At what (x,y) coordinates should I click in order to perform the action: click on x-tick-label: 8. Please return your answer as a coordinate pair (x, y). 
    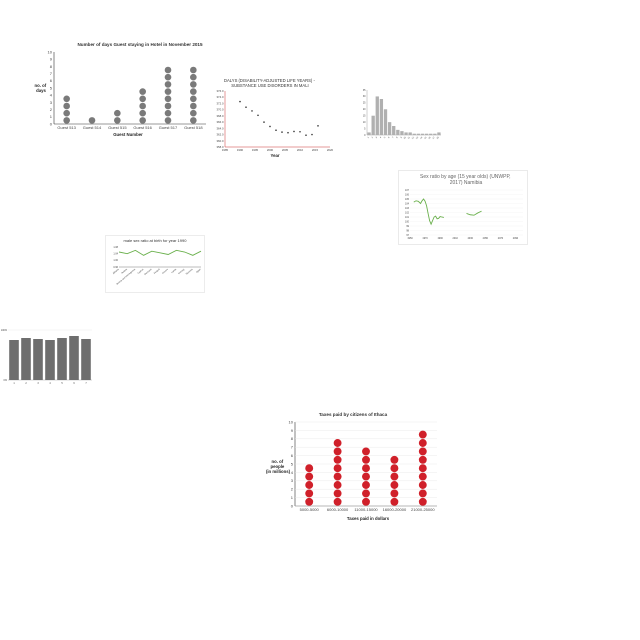
    Looking at the image, I should click on (397, 137).